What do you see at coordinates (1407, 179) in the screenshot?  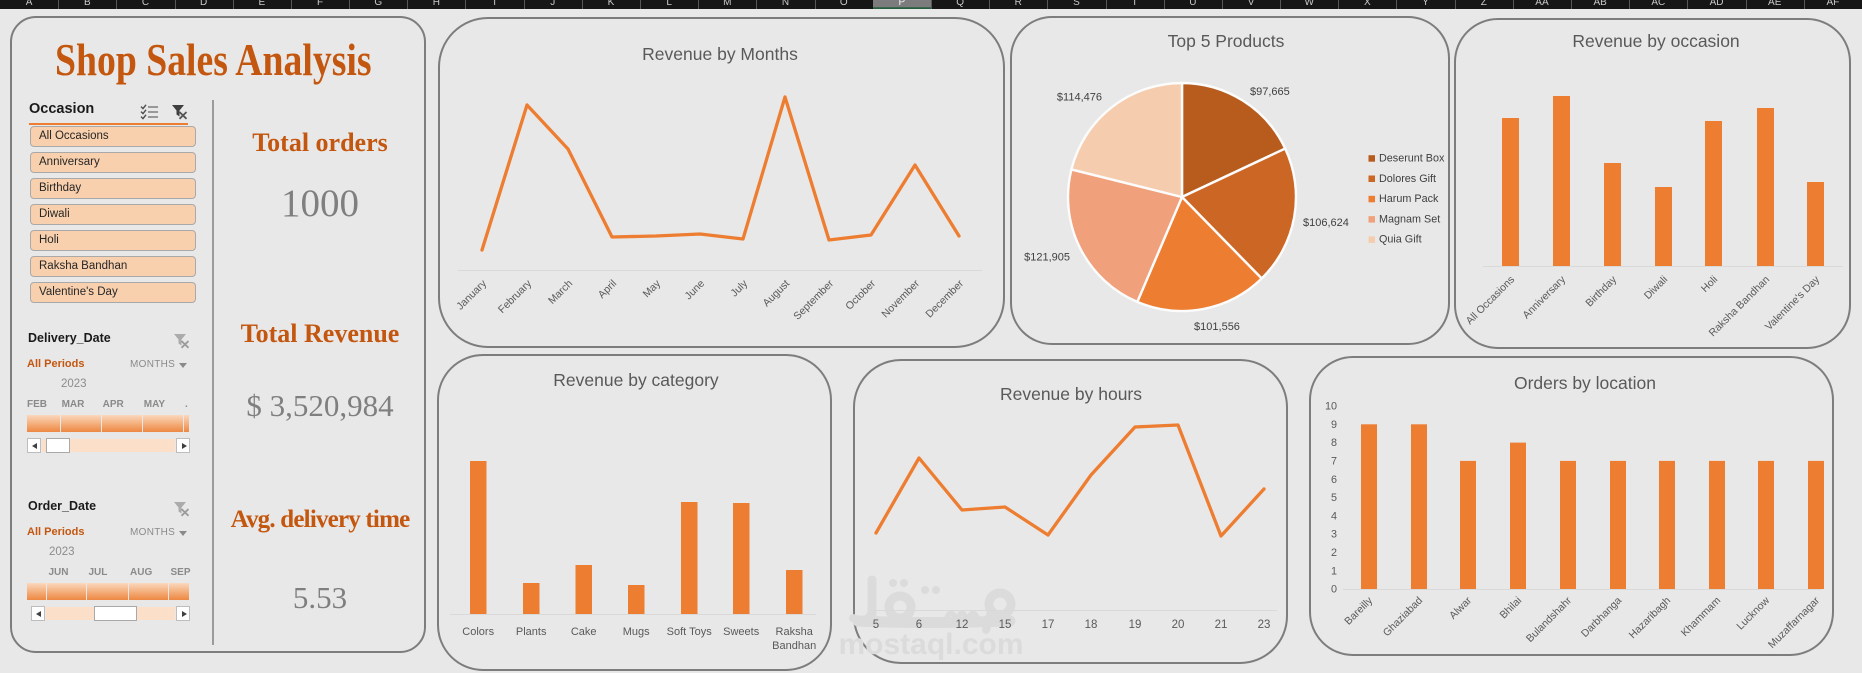 I see `svg-text: Dolores Gift` at bounding box center [1407, 179].